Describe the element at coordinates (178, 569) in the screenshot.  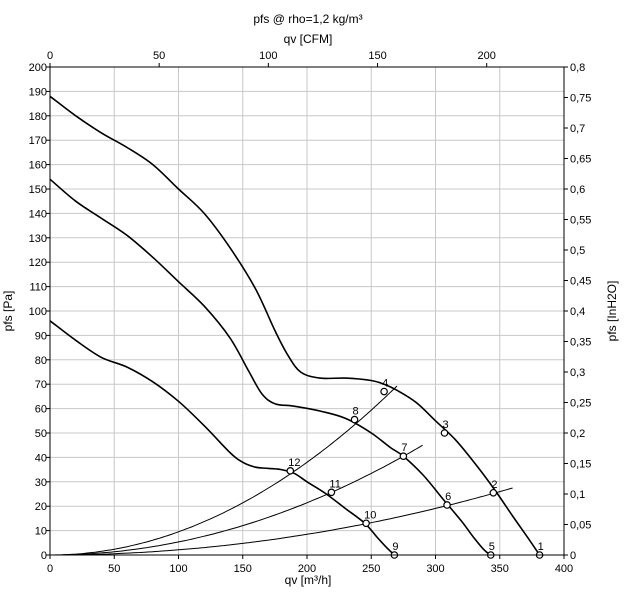
I see `x-tick-label: 100` at that location.